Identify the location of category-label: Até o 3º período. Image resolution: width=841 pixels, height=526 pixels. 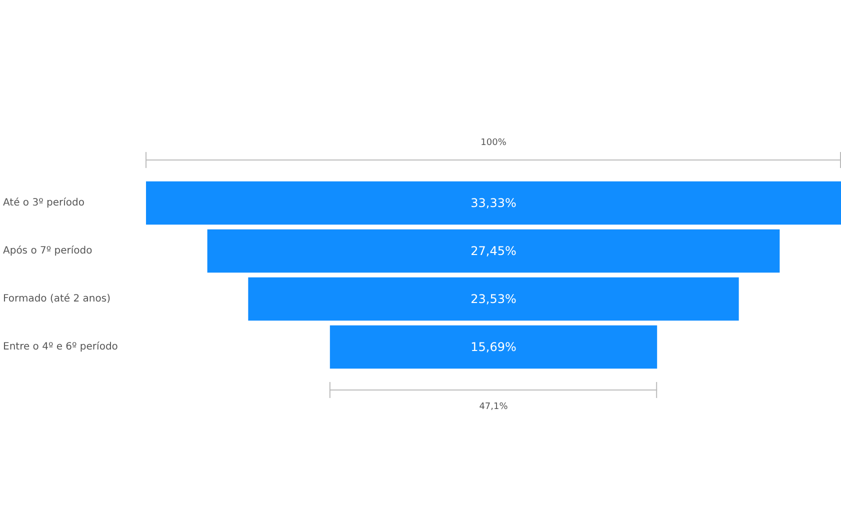
(43, 203).